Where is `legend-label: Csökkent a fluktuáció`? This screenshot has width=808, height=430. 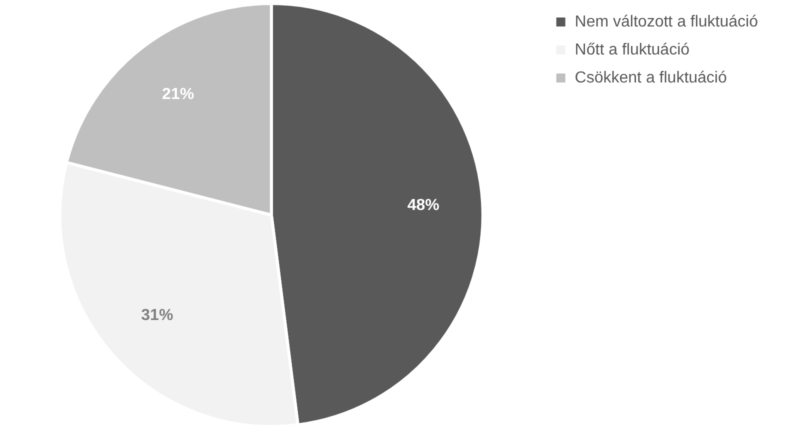 legend-label: Csökkent a fluktuáció is located at coordinates (650, 77).